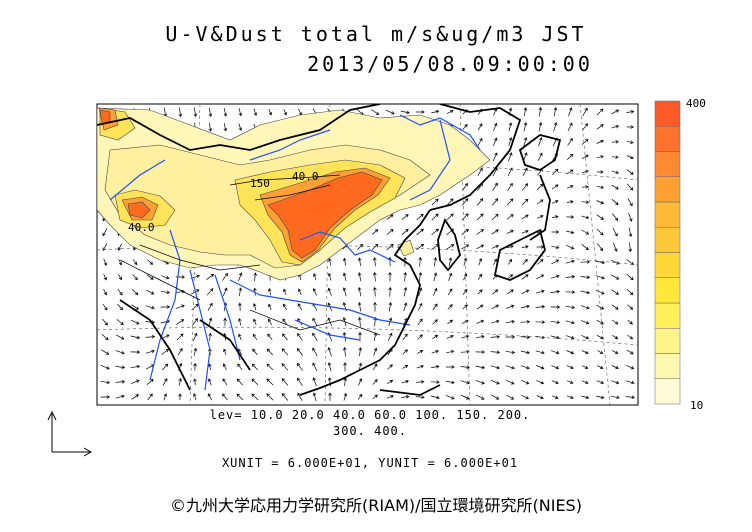  Describe the element at coordinates (370, 415) in the screenshot. I see `contour-levels-line1: lev= 10.0 20.0 40.0 60.0 100. 150. 200.` at that location.